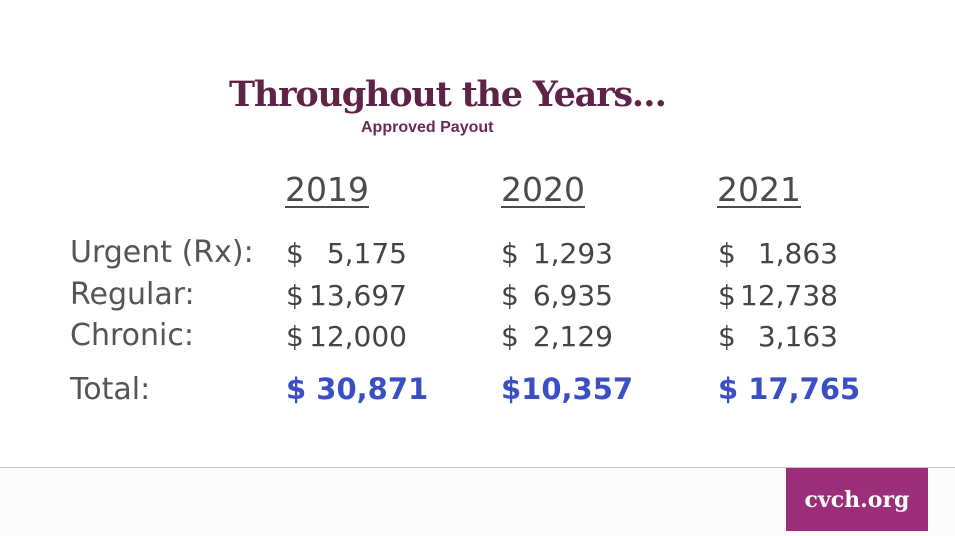 This screenshot has width=955, height=536. I want to click on total-2021: $ 17,765, so click(789, 389).